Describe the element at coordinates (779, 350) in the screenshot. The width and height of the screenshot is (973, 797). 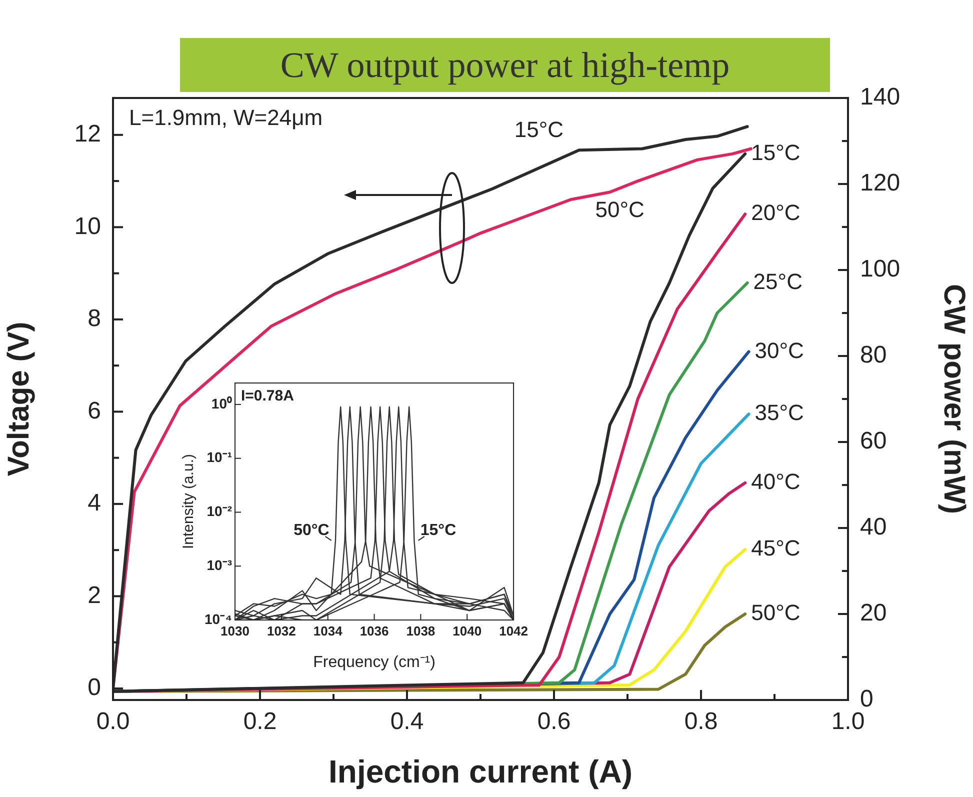
I see `series-label: 30°C` at that location.